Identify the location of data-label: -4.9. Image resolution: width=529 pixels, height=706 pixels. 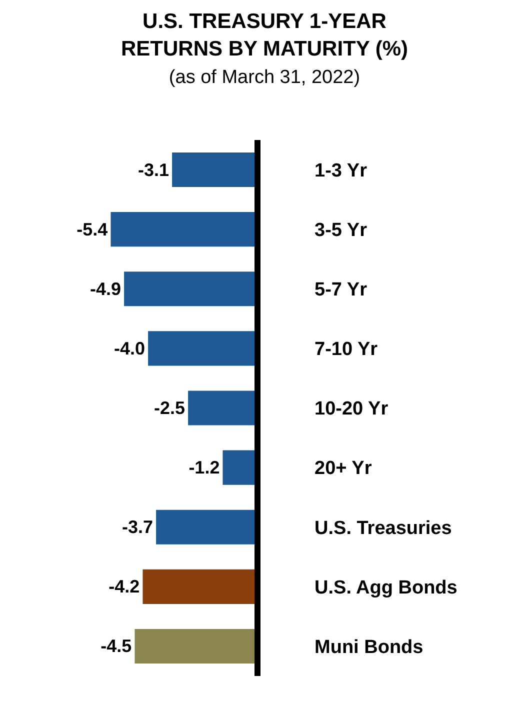
(106, 288).